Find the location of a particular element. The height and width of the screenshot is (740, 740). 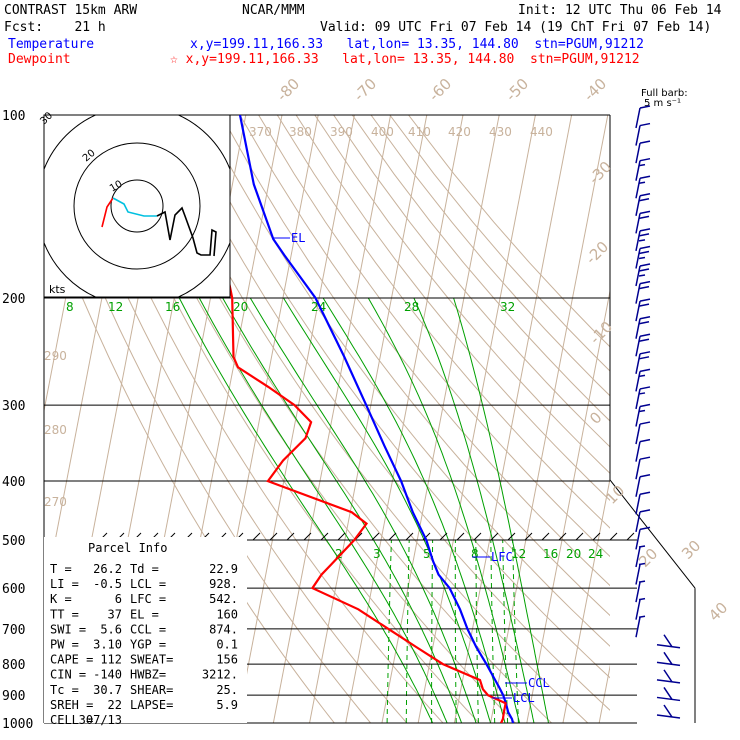

parcel-info-cell: 0.1 is located at coordinates (227, 645).